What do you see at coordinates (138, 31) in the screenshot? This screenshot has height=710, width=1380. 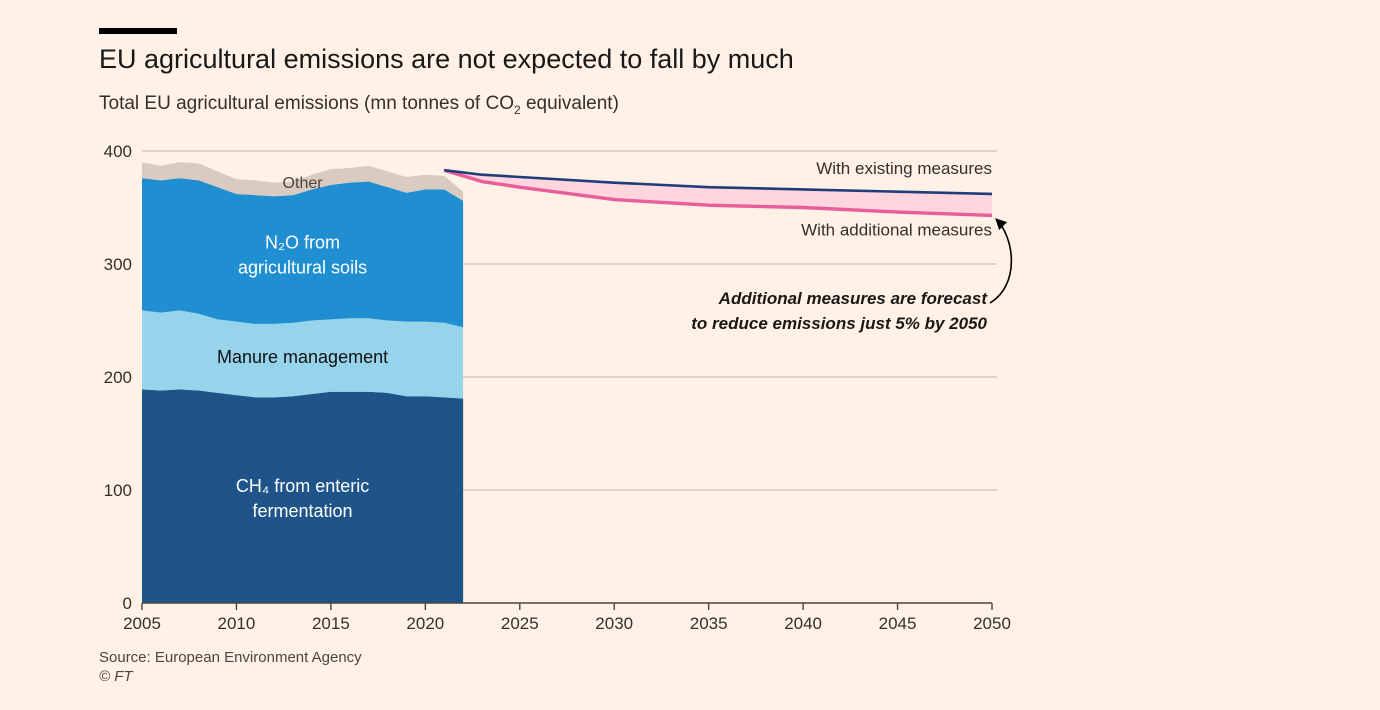 I see `ft-top-bar` at bounding box center [138, 31].